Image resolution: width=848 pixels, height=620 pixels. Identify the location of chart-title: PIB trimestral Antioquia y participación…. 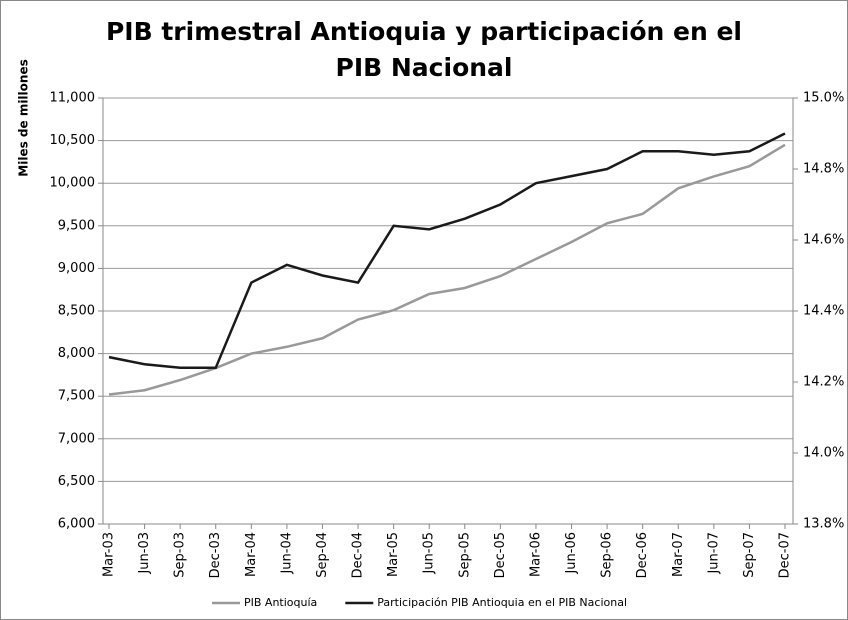
(424, 49).